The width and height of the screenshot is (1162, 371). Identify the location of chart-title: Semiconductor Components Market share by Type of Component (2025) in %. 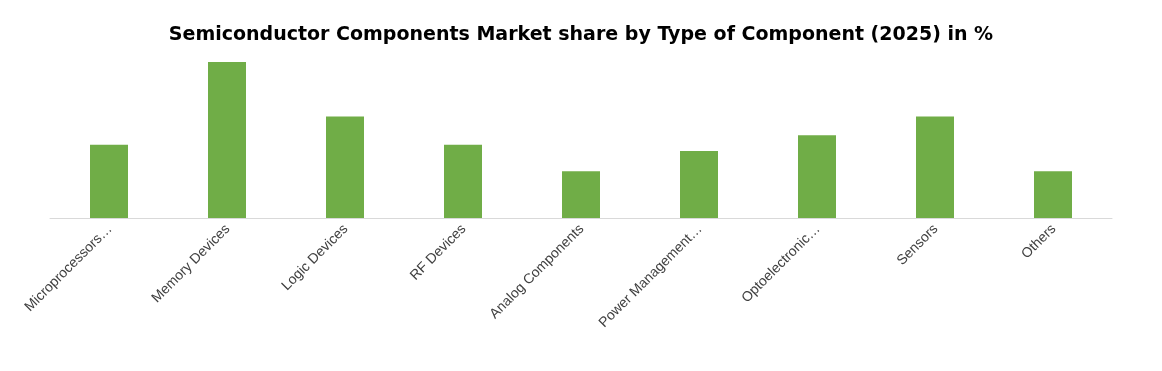
(581, 32).